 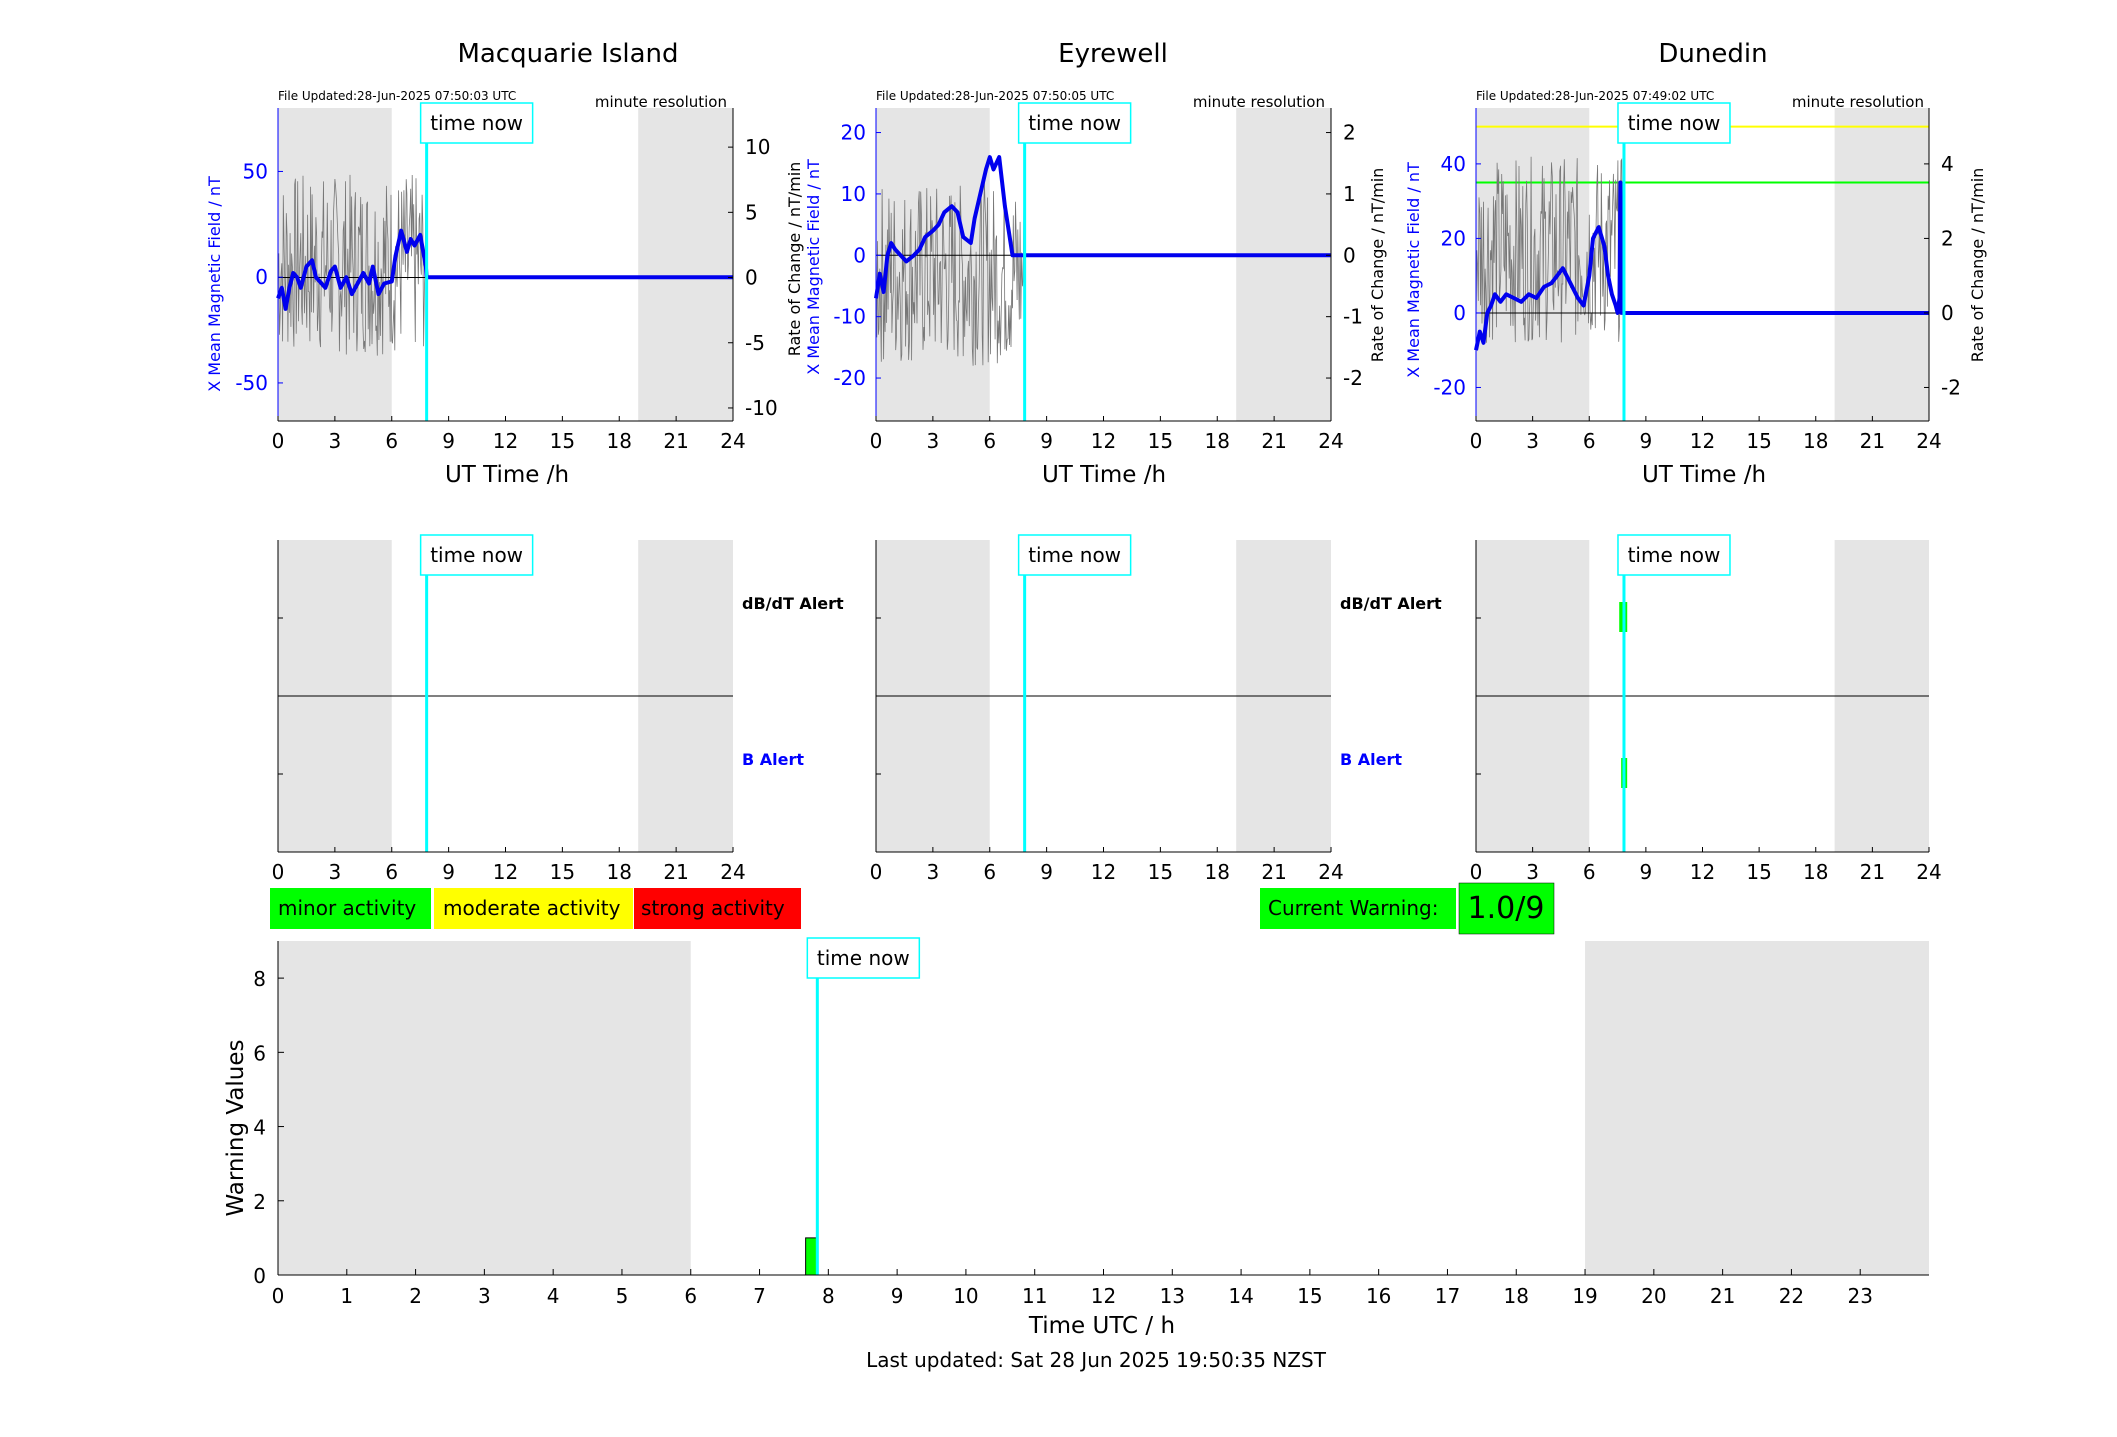 What do you see at coordinates (505, 441) in the screenshot?
I see `x-tick-label-0-12: 12` at bounding box center [505, 441].